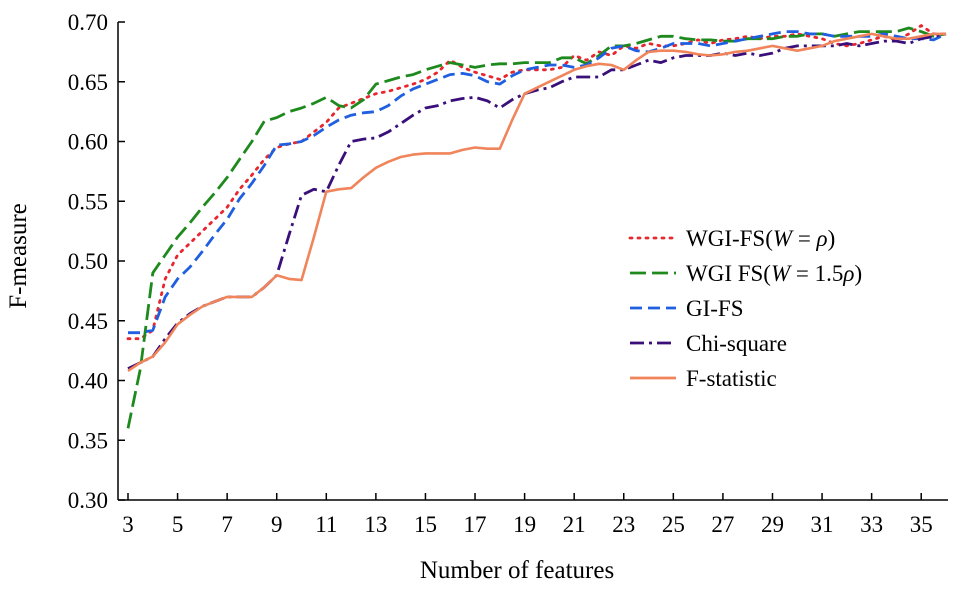 This screenshot has height=592, width=962. I want to click on x-tick-label: 7, so click(227, 524).